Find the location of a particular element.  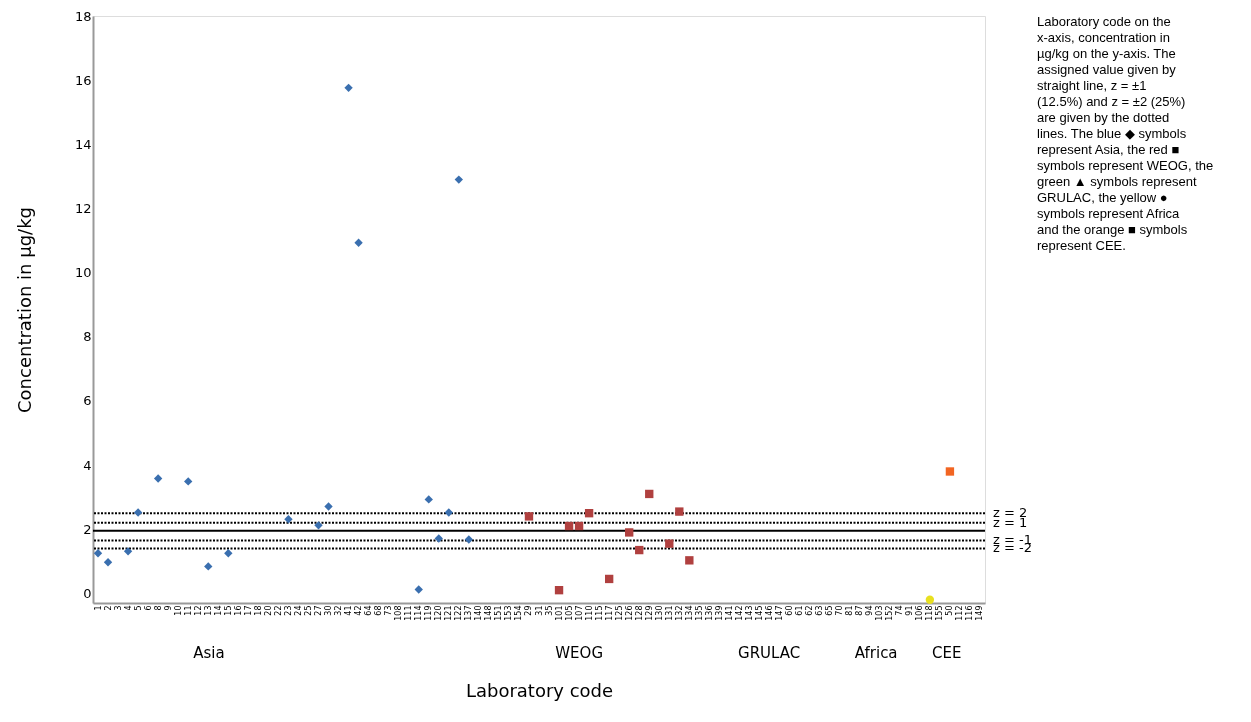

y-tick-label: 0 is located at coordinates (87, 593).